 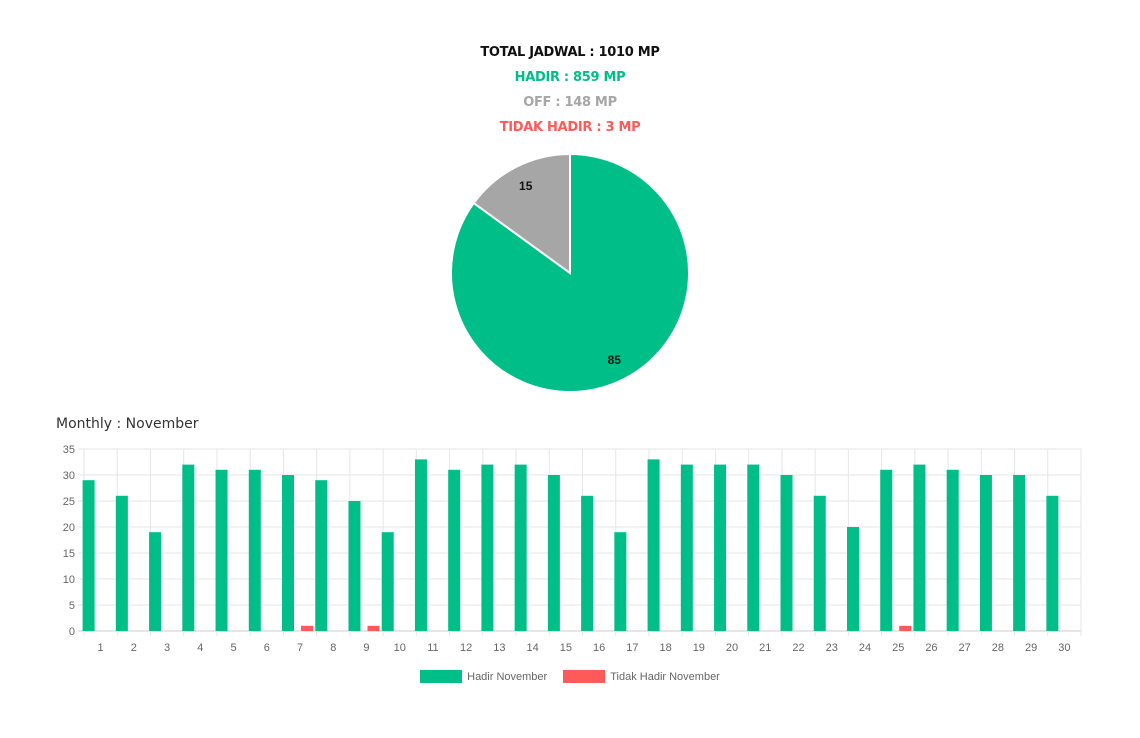 I want to click on x-tick-label: 18, so click(x=665, y=648).